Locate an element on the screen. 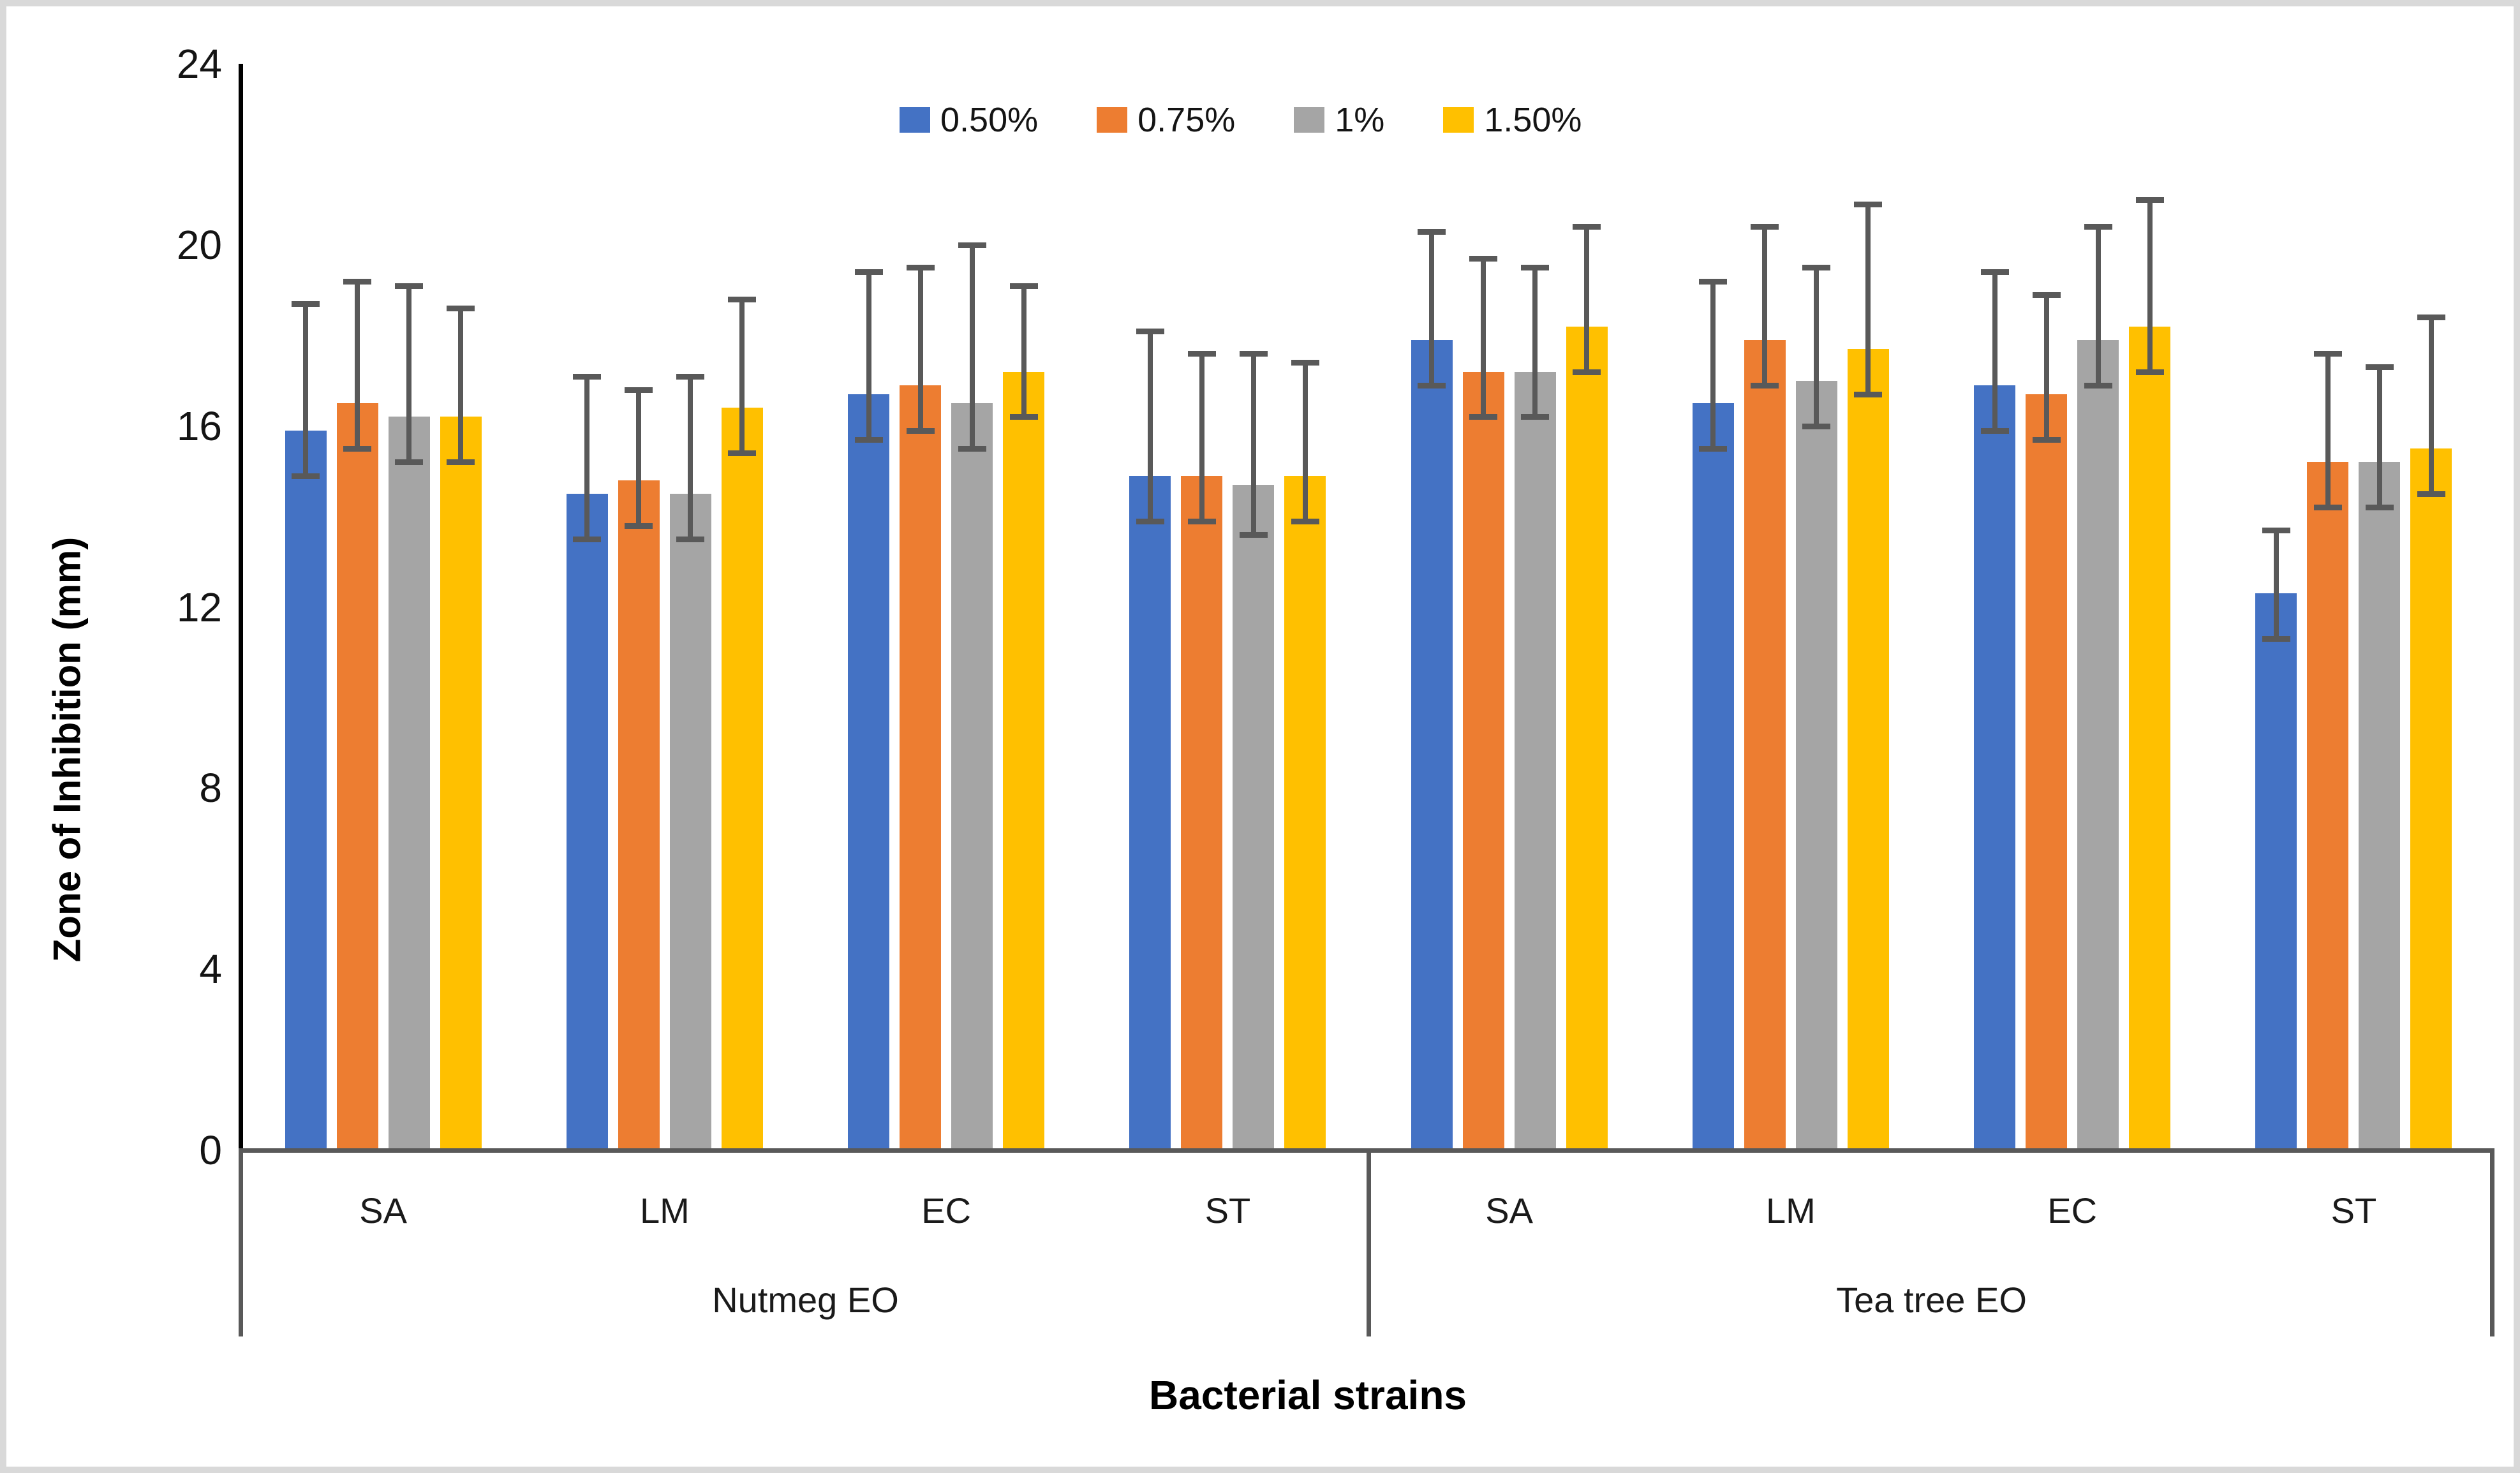 The image size is (2520, 1473). category-label-LM-0: LM is located at coordinates (664, 1210).